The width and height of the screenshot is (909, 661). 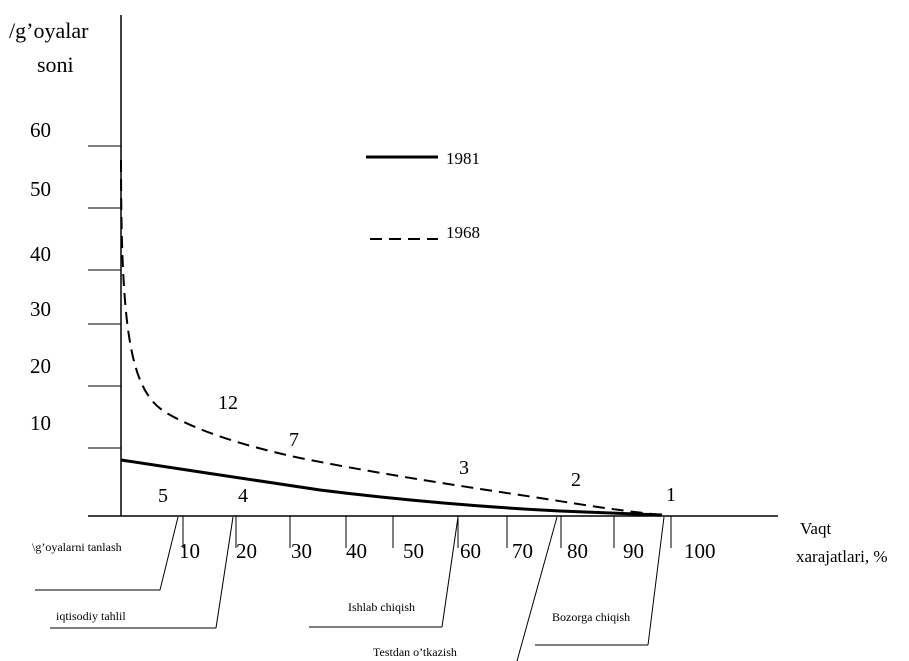 What do you see at coordinates (842, 556) in the screenshot?
I see `x-axis-title-line2: xarajatlari, %` at bounding box center [842, 556].